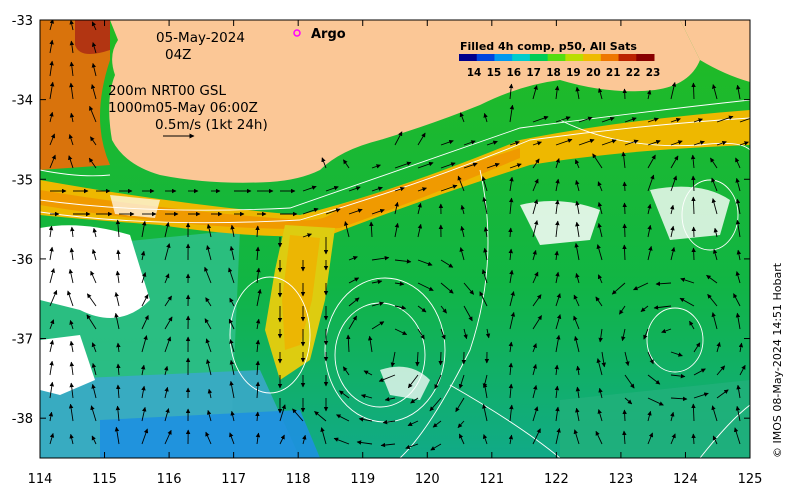  What do you see at coordinates (280, 188) in the screenshot?
I see `warm-current-core` at bounding box center [280, 188].